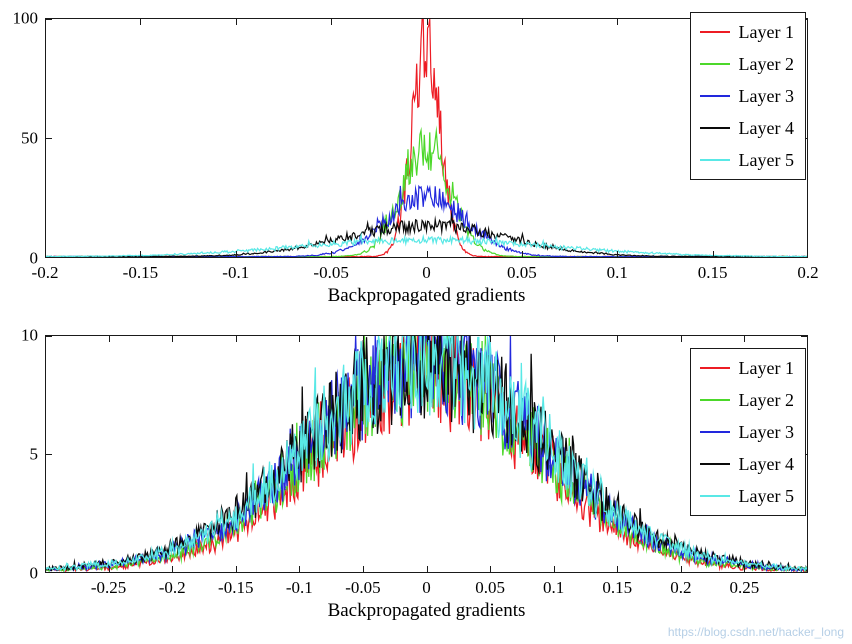 This screenshot has height=644, width=852. I want to click on x-tick-label: -0.25, so click(108, 587).